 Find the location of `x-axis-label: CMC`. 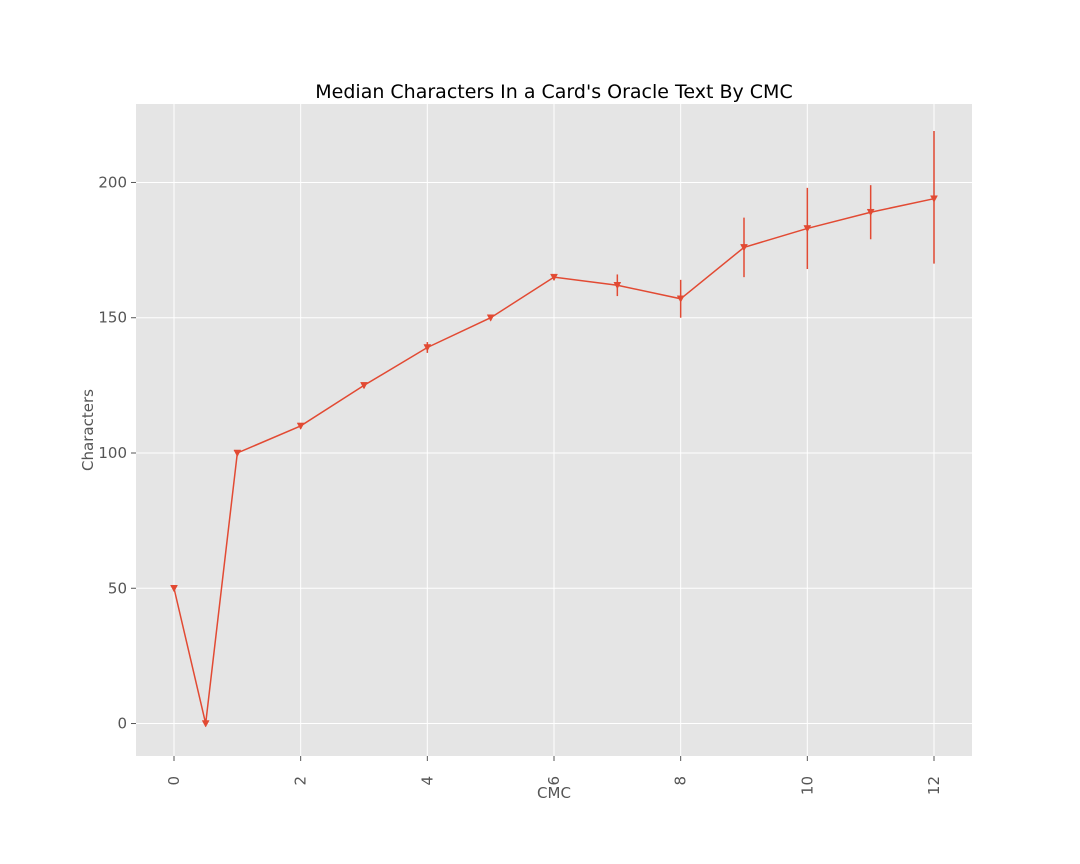

x-axis-label: CMC is located at coordinates (554, 793).